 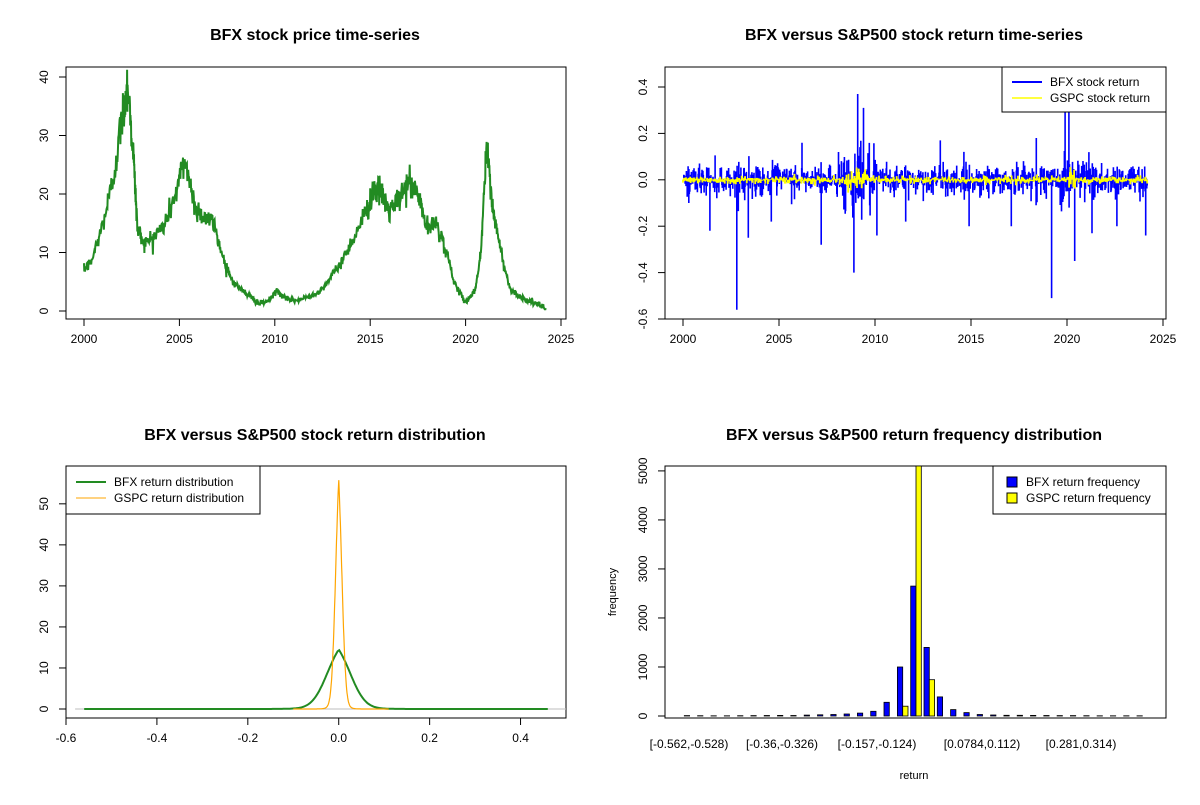 What do you see at coordinates (643, 715) in the screenshot?
I see `hist-y-tick-label: 0` at bounding box center [643, 715].